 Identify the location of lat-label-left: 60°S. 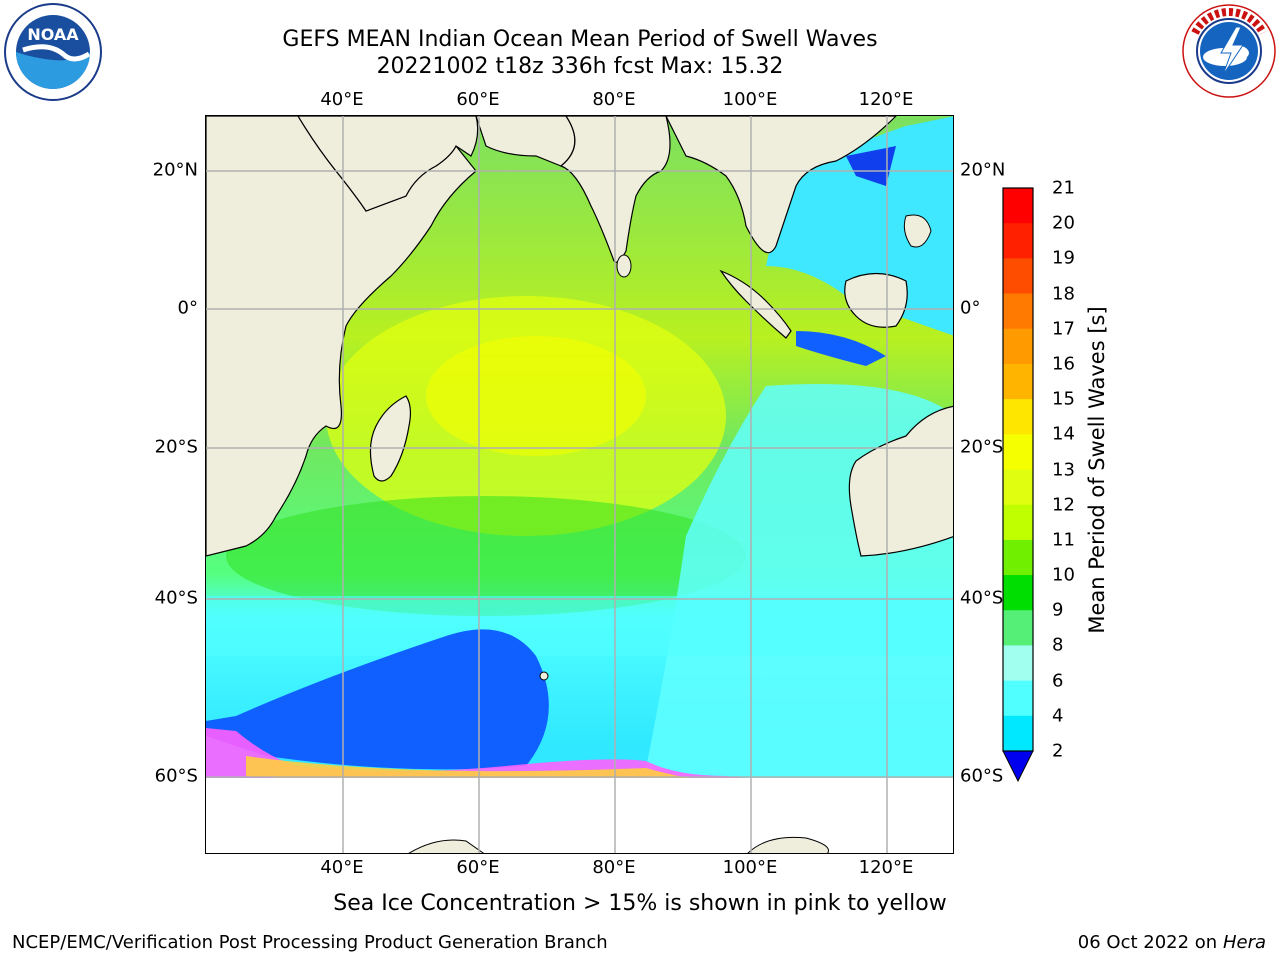
(176, 776).